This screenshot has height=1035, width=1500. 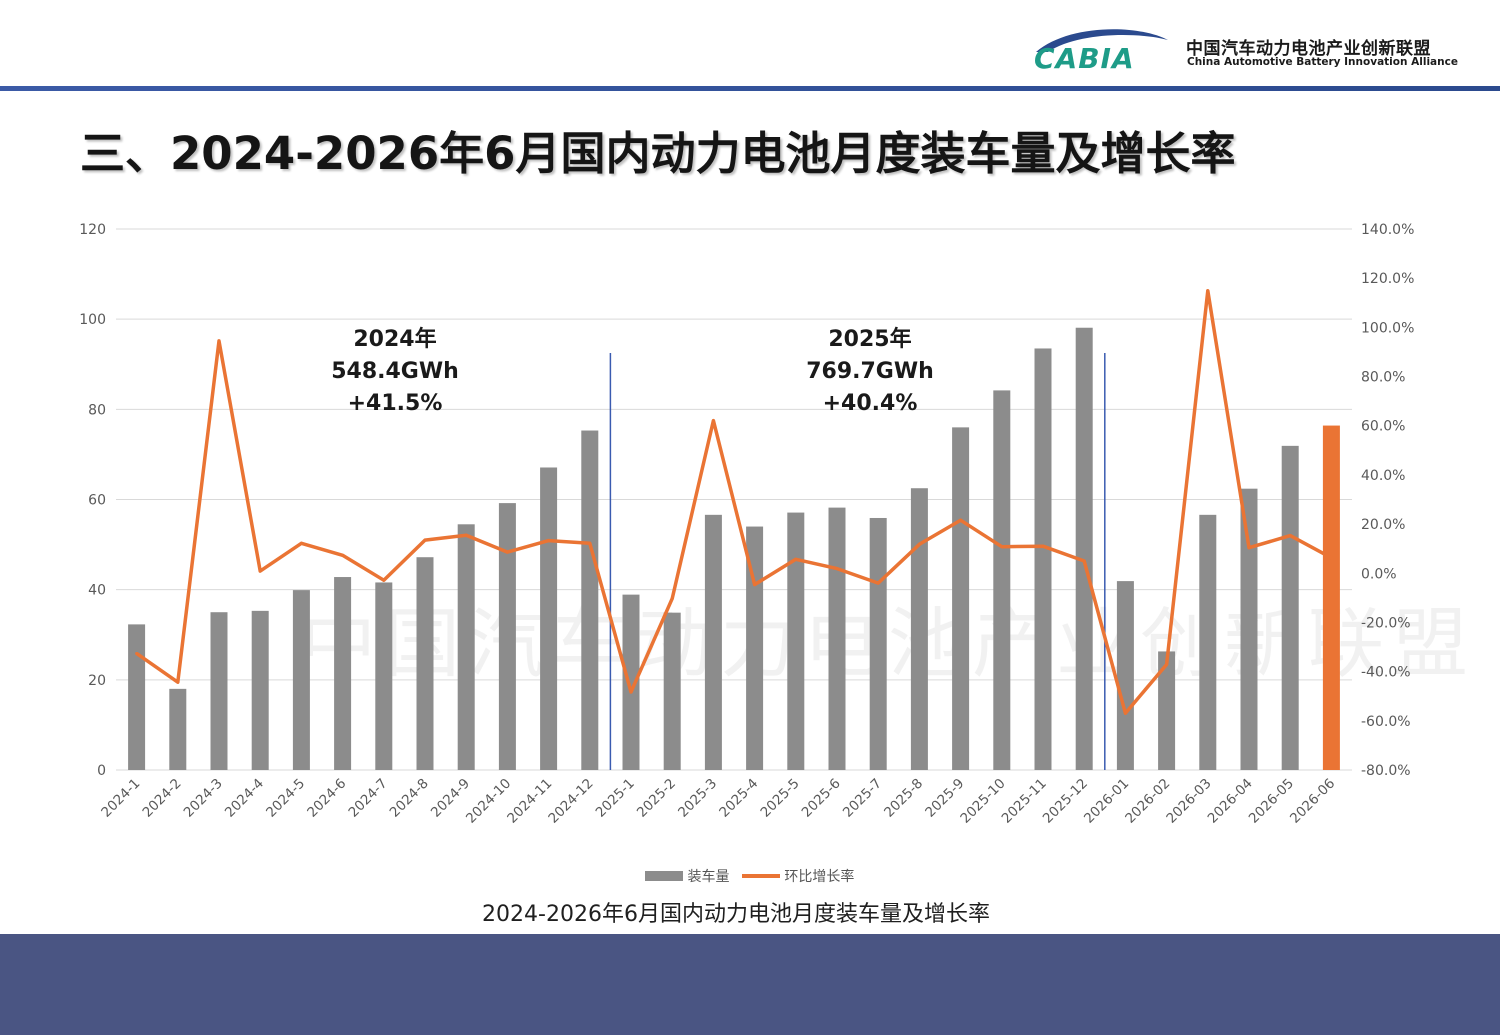 I want to click on x-tick-label: 2024-8, so click(x=409, y=798).